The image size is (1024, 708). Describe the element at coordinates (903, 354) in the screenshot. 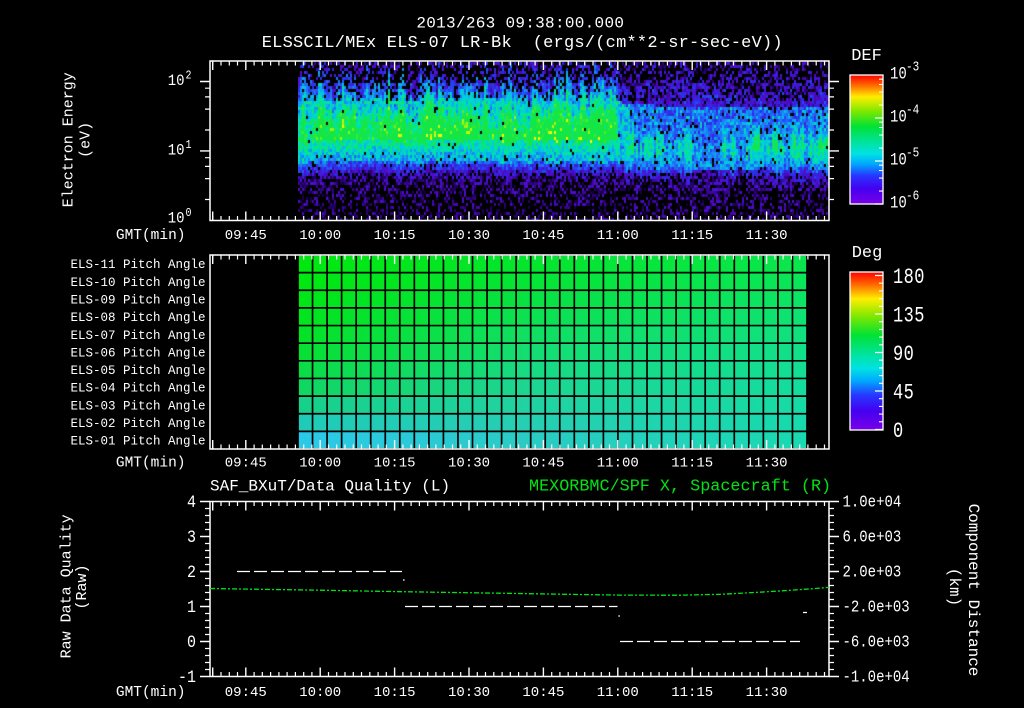

I see `svg-text: 90` at that location.